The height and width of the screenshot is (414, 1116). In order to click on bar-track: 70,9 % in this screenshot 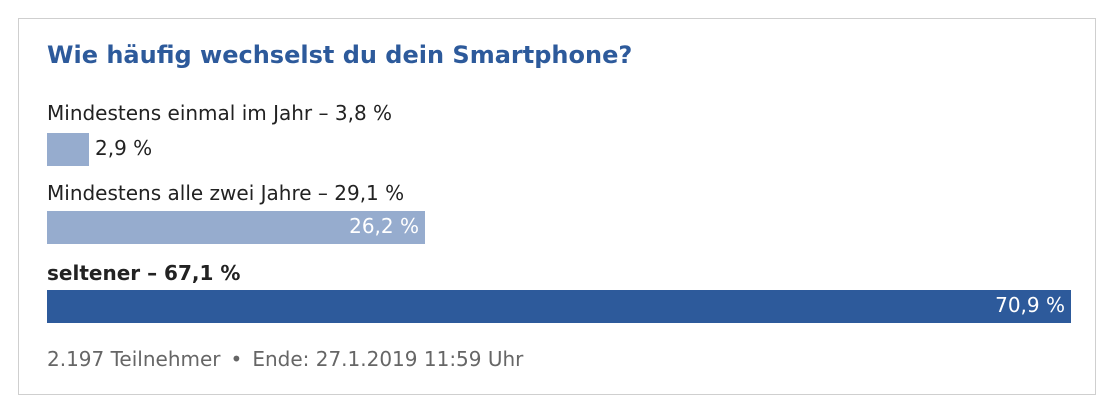, I will do `click(559, 306)`.